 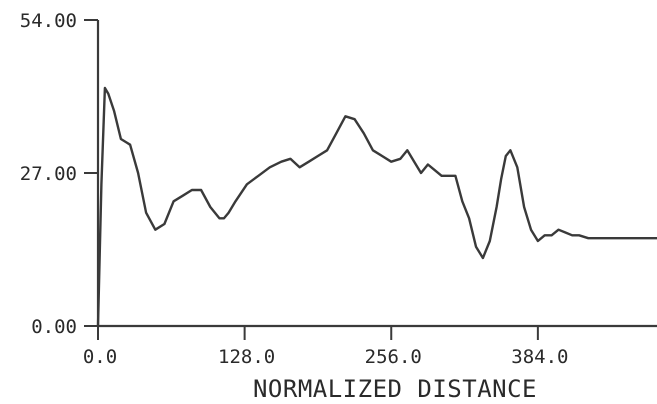 I want to click on x-tick-label: 384.0, so click(x=539, y=357).